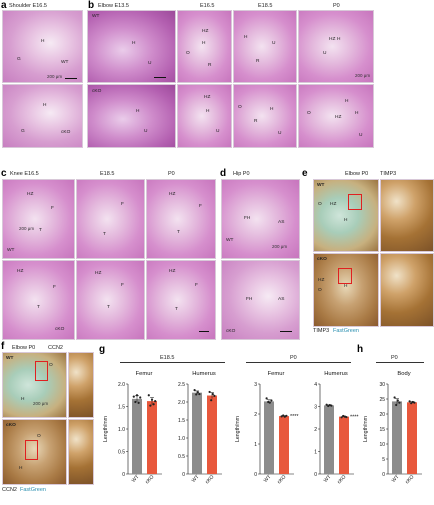 This screenshot has height=505, width=434. Describe the element at coordinates (34, 385) in the screenshot. I see `micrograph-ccn2-wt: WT O H 200 μm` at that location.